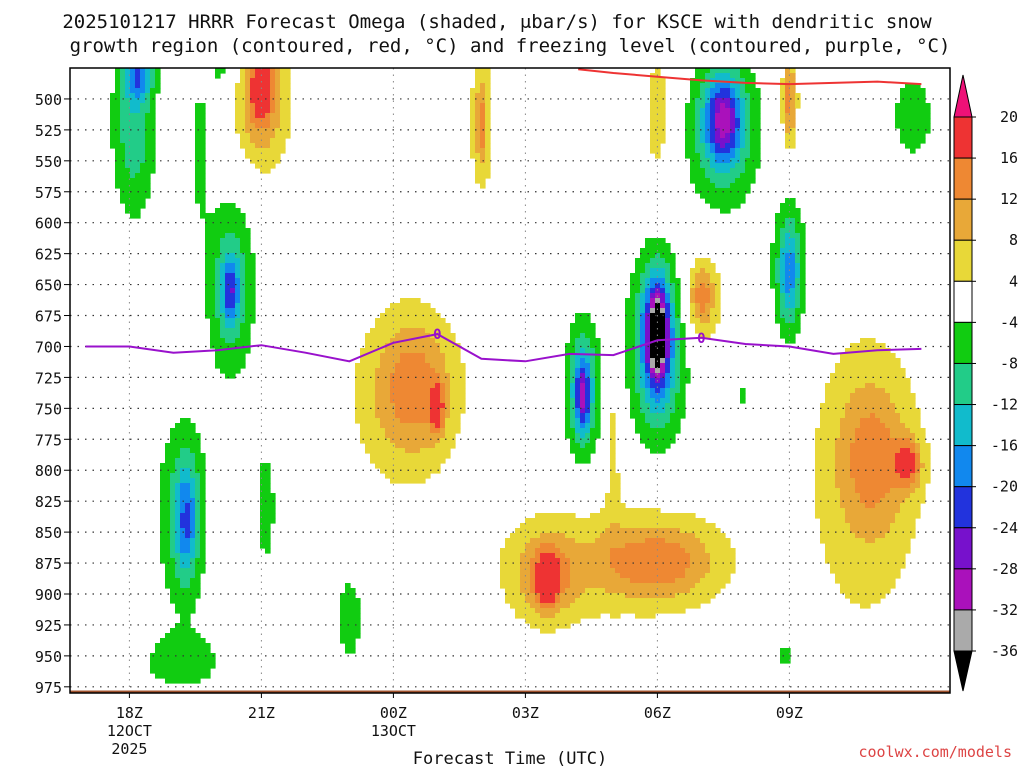  What do you see at coordinates (261, 713) in the screenshot?
I see `x-tick-label: 21Z` at bounding box center [261, 713].